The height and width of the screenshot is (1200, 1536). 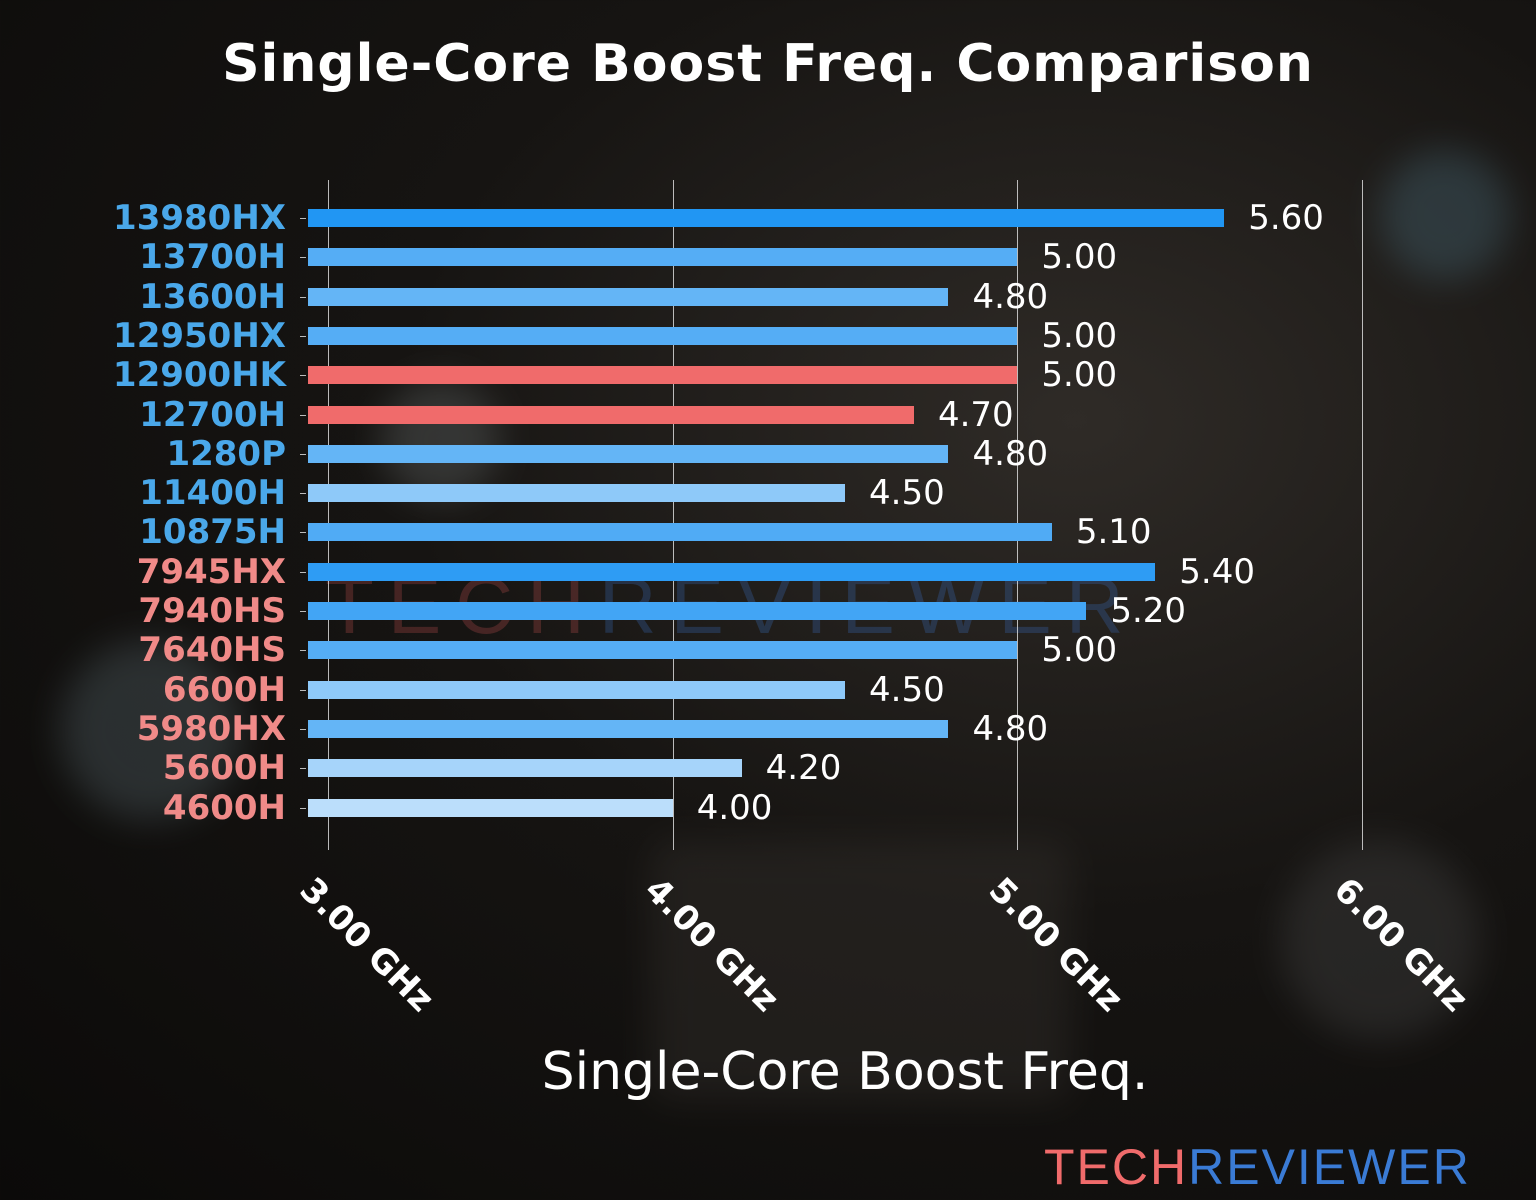 I want to click on bar-row: 13700H 5.00, so click(x=768, y=257).